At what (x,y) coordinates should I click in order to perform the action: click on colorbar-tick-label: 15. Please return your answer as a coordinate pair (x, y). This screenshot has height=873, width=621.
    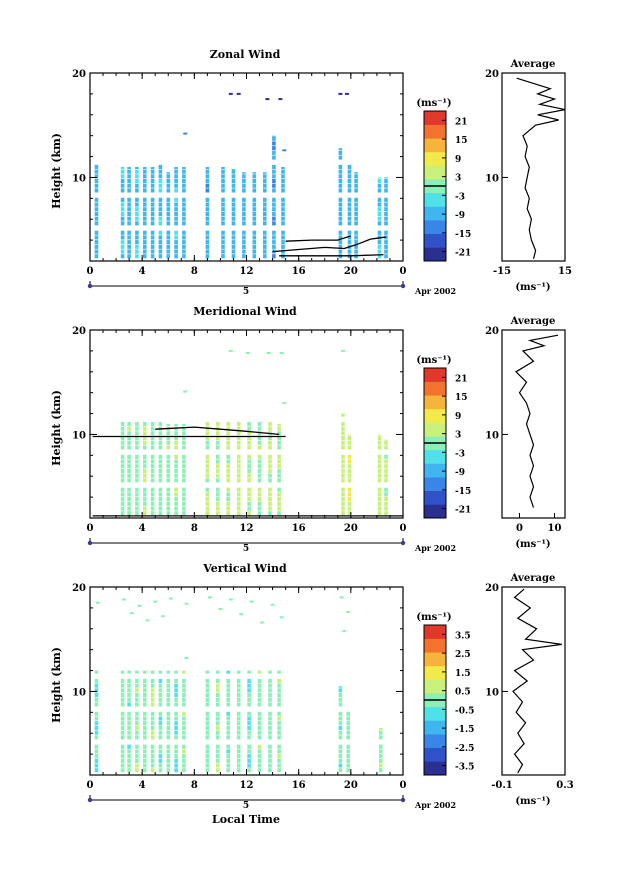
    Looking at the image, I should click on (461, 141).